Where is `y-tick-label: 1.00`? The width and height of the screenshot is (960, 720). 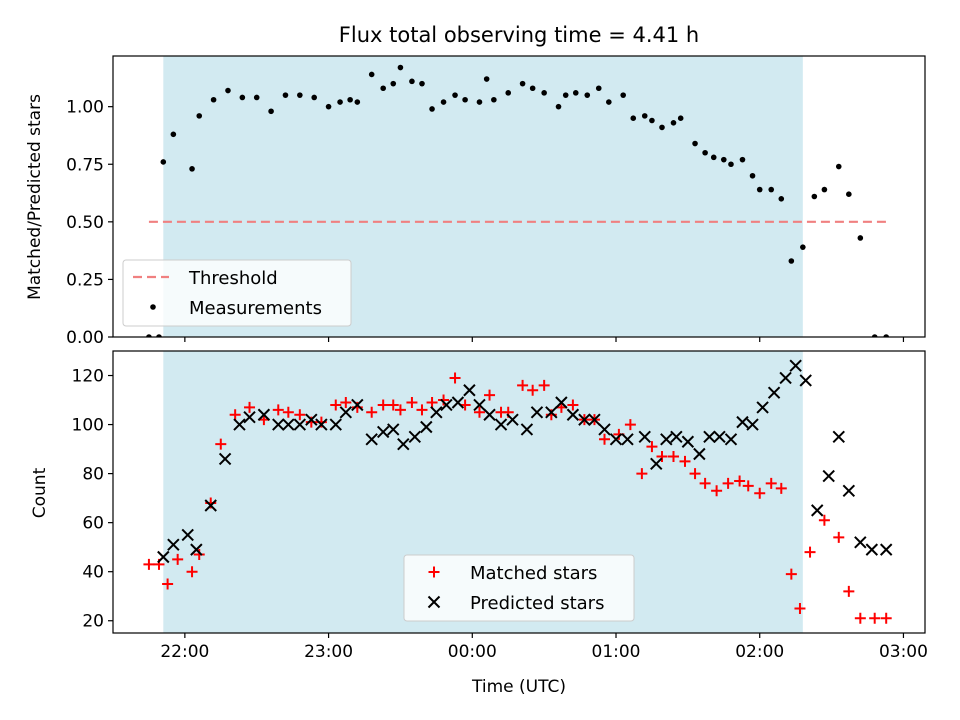 y-tick-label: 1.00 is located at coordinates (85, 108).